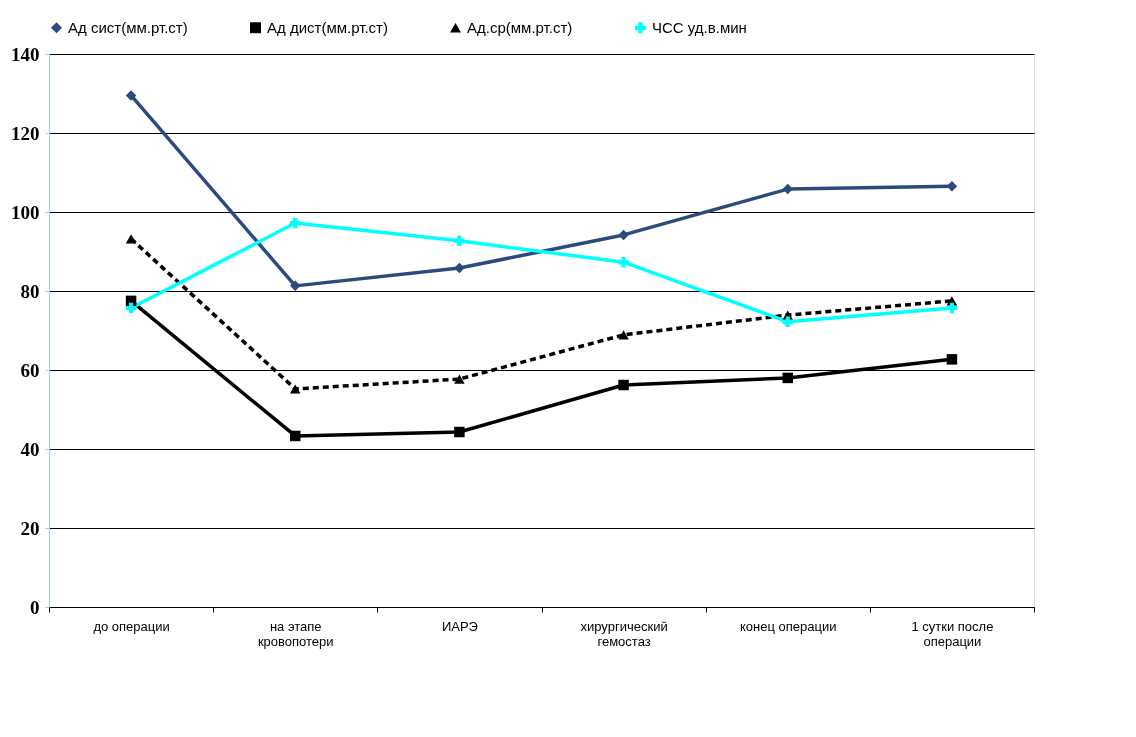  I want to click on legend-label: Ад дист(мм.рт.ст), so click(327, 27).